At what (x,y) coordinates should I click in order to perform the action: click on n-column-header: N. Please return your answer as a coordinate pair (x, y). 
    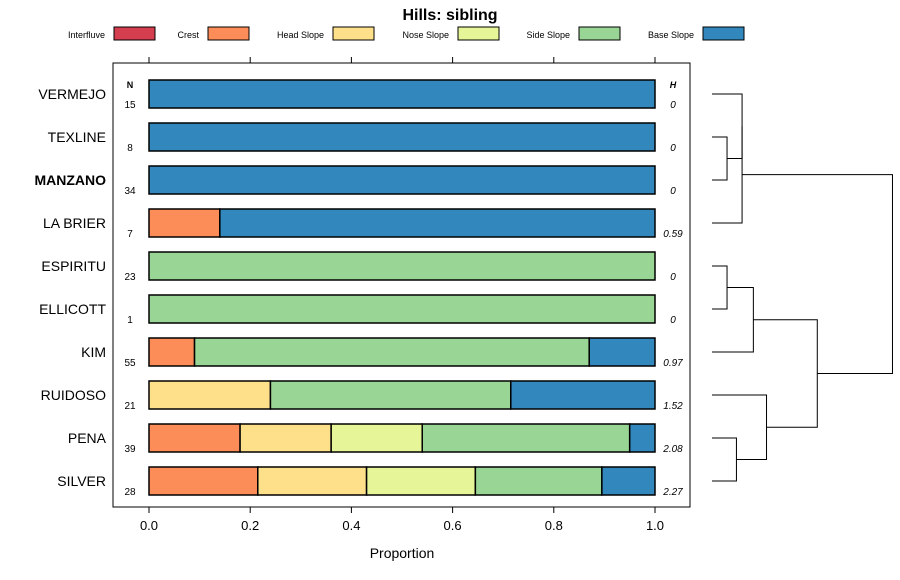
    Looking at the image, I should click on (130, 85).